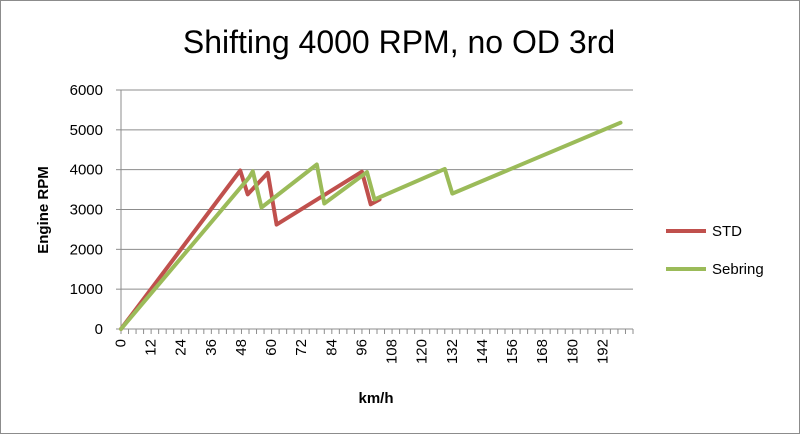 The height and width of the screenshot is (435, 800). What do you see at coordinates (422, 351) in the screenshot?
I see `x-tick-label: 120` at bounding box center [422, 351].